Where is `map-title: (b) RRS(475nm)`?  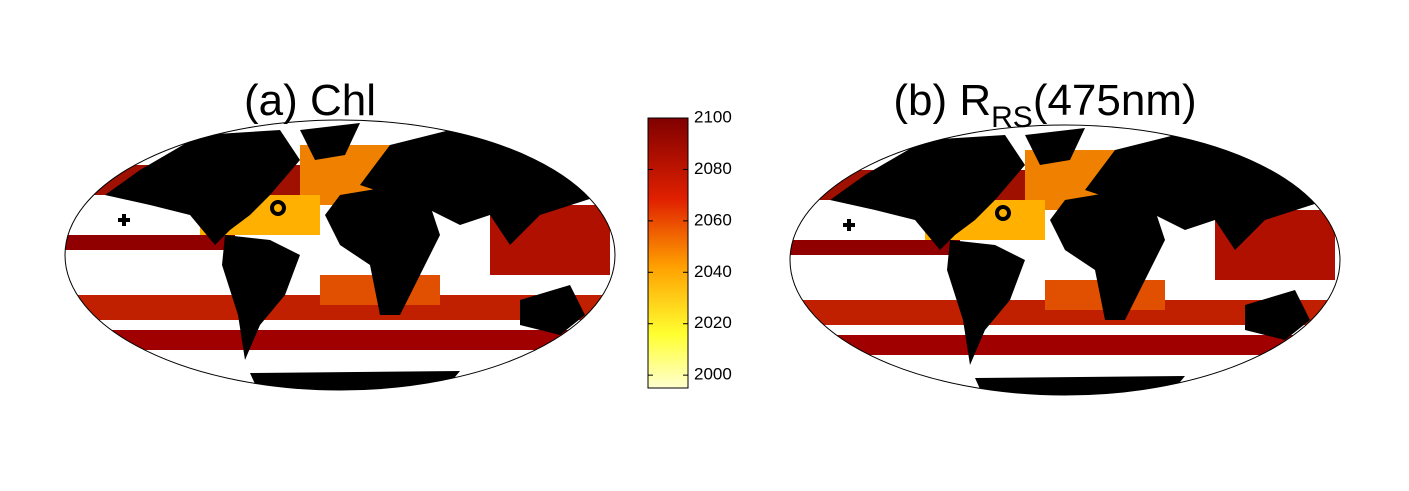 map-title: (b) RRS(475nm) is located at coordinates (1044, 105).